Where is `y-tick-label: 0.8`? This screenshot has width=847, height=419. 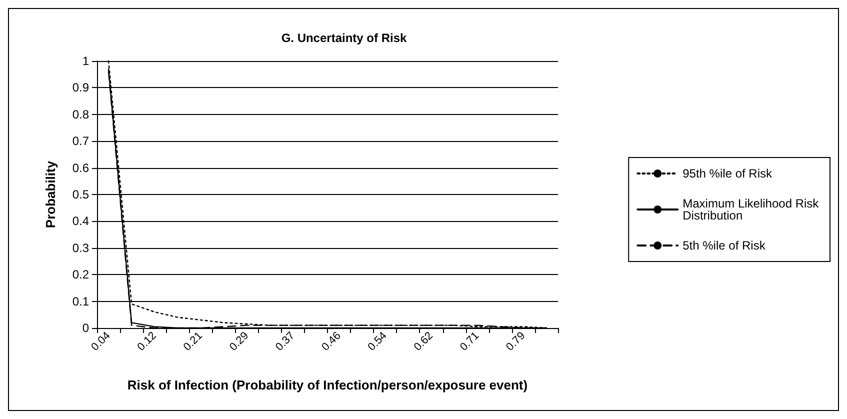
y-tick-label: 0.8 is located at coordinates (81, 114).